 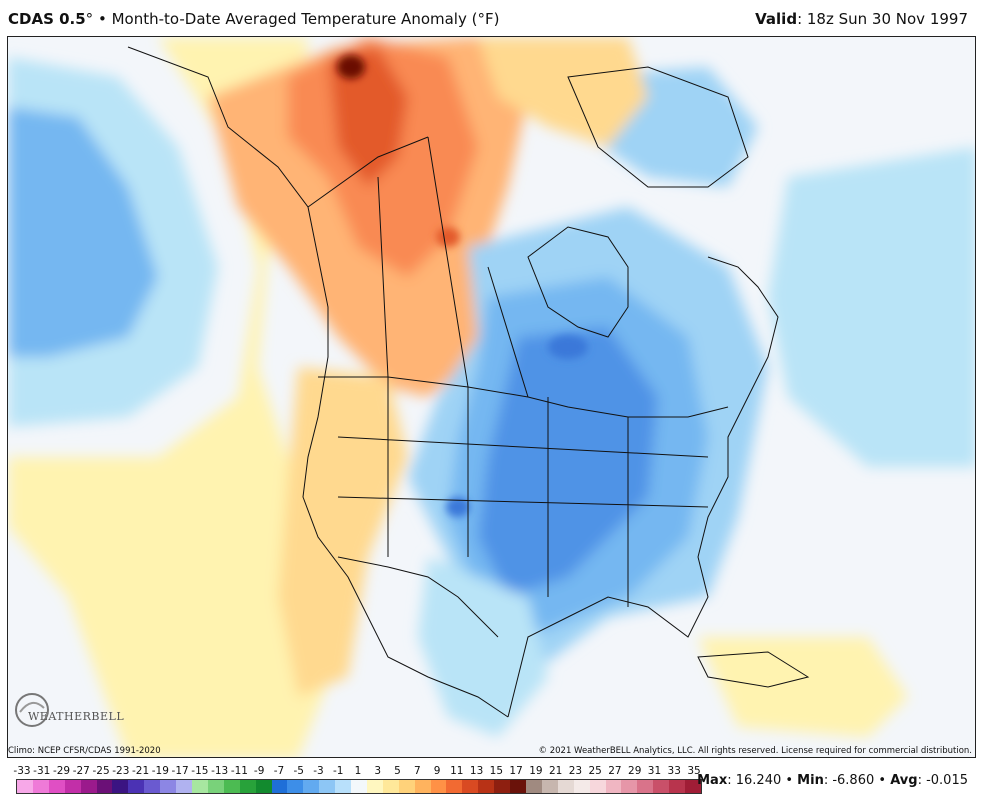 I want to click on cuba, so click(x=753, y=669).